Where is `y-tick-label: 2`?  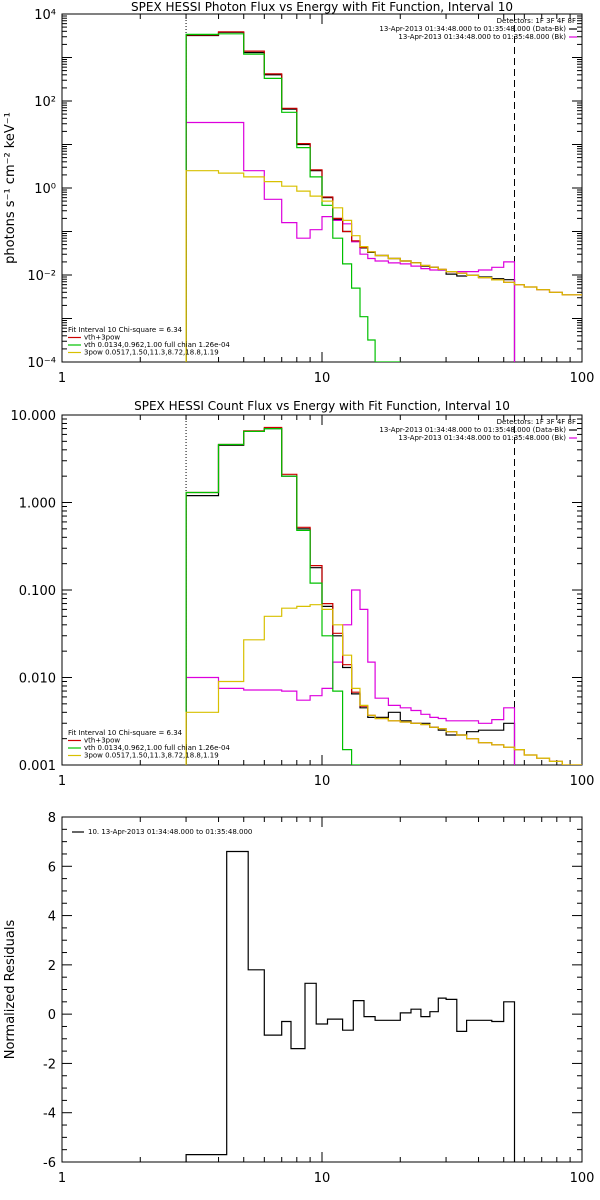 y-tick-label: 2 is located at coordinates (52, 966).